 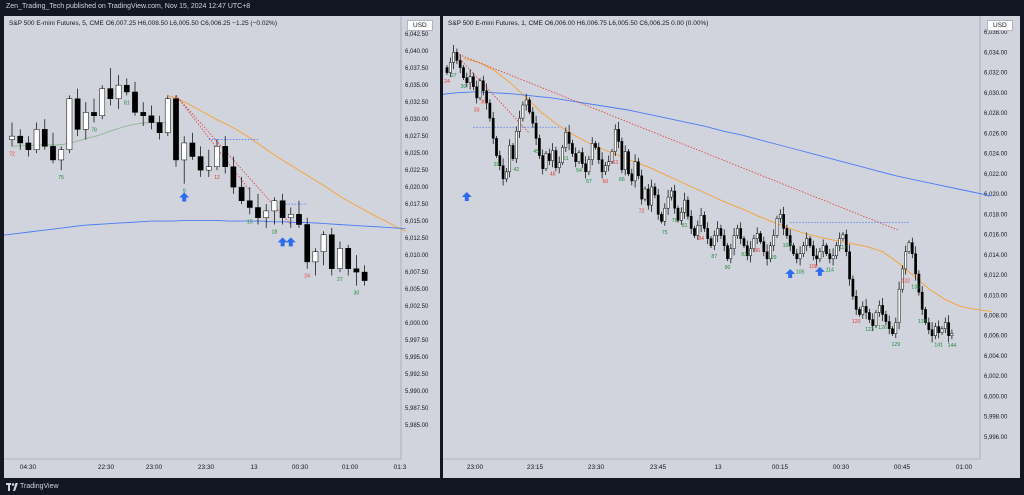 I want to click on currency-badge-5m: USD, so click(x=420, y=25).